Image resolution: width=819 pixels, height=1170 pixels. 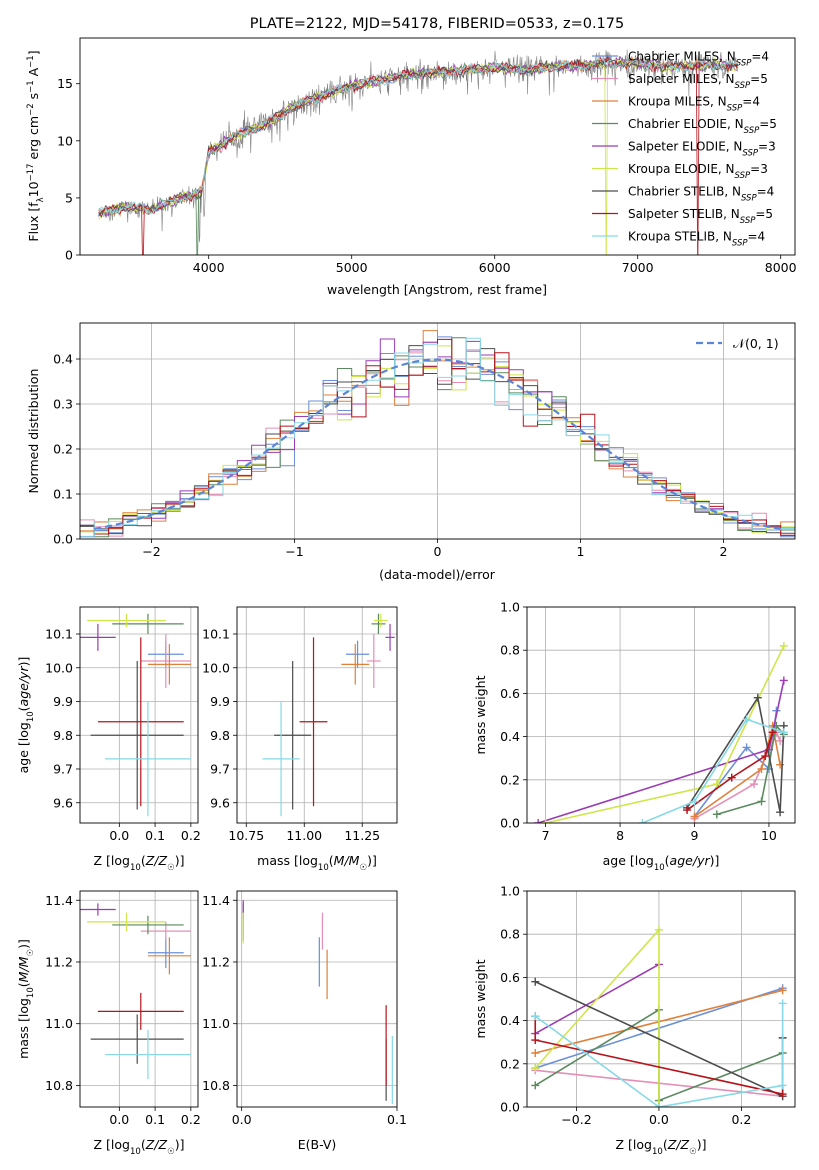 I want to click on x-tick-label: 11.25, so click(x=362, y=835).